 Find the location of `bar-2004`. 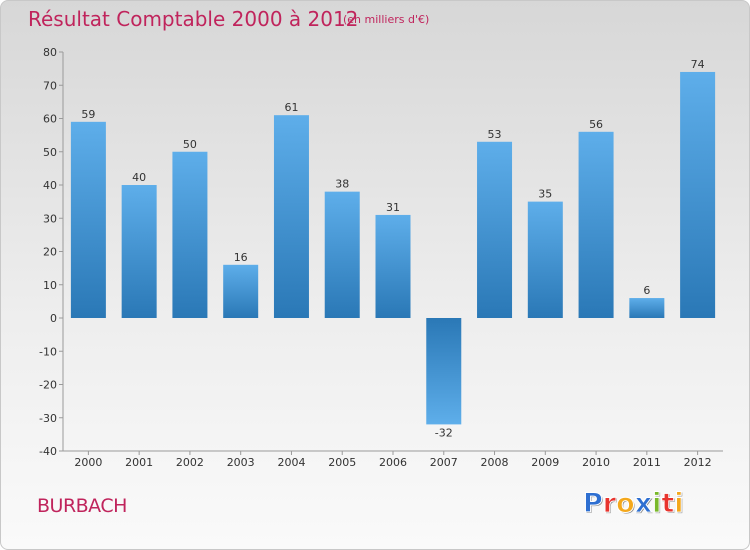

bar-2004 is located at coordinates (291, 216).